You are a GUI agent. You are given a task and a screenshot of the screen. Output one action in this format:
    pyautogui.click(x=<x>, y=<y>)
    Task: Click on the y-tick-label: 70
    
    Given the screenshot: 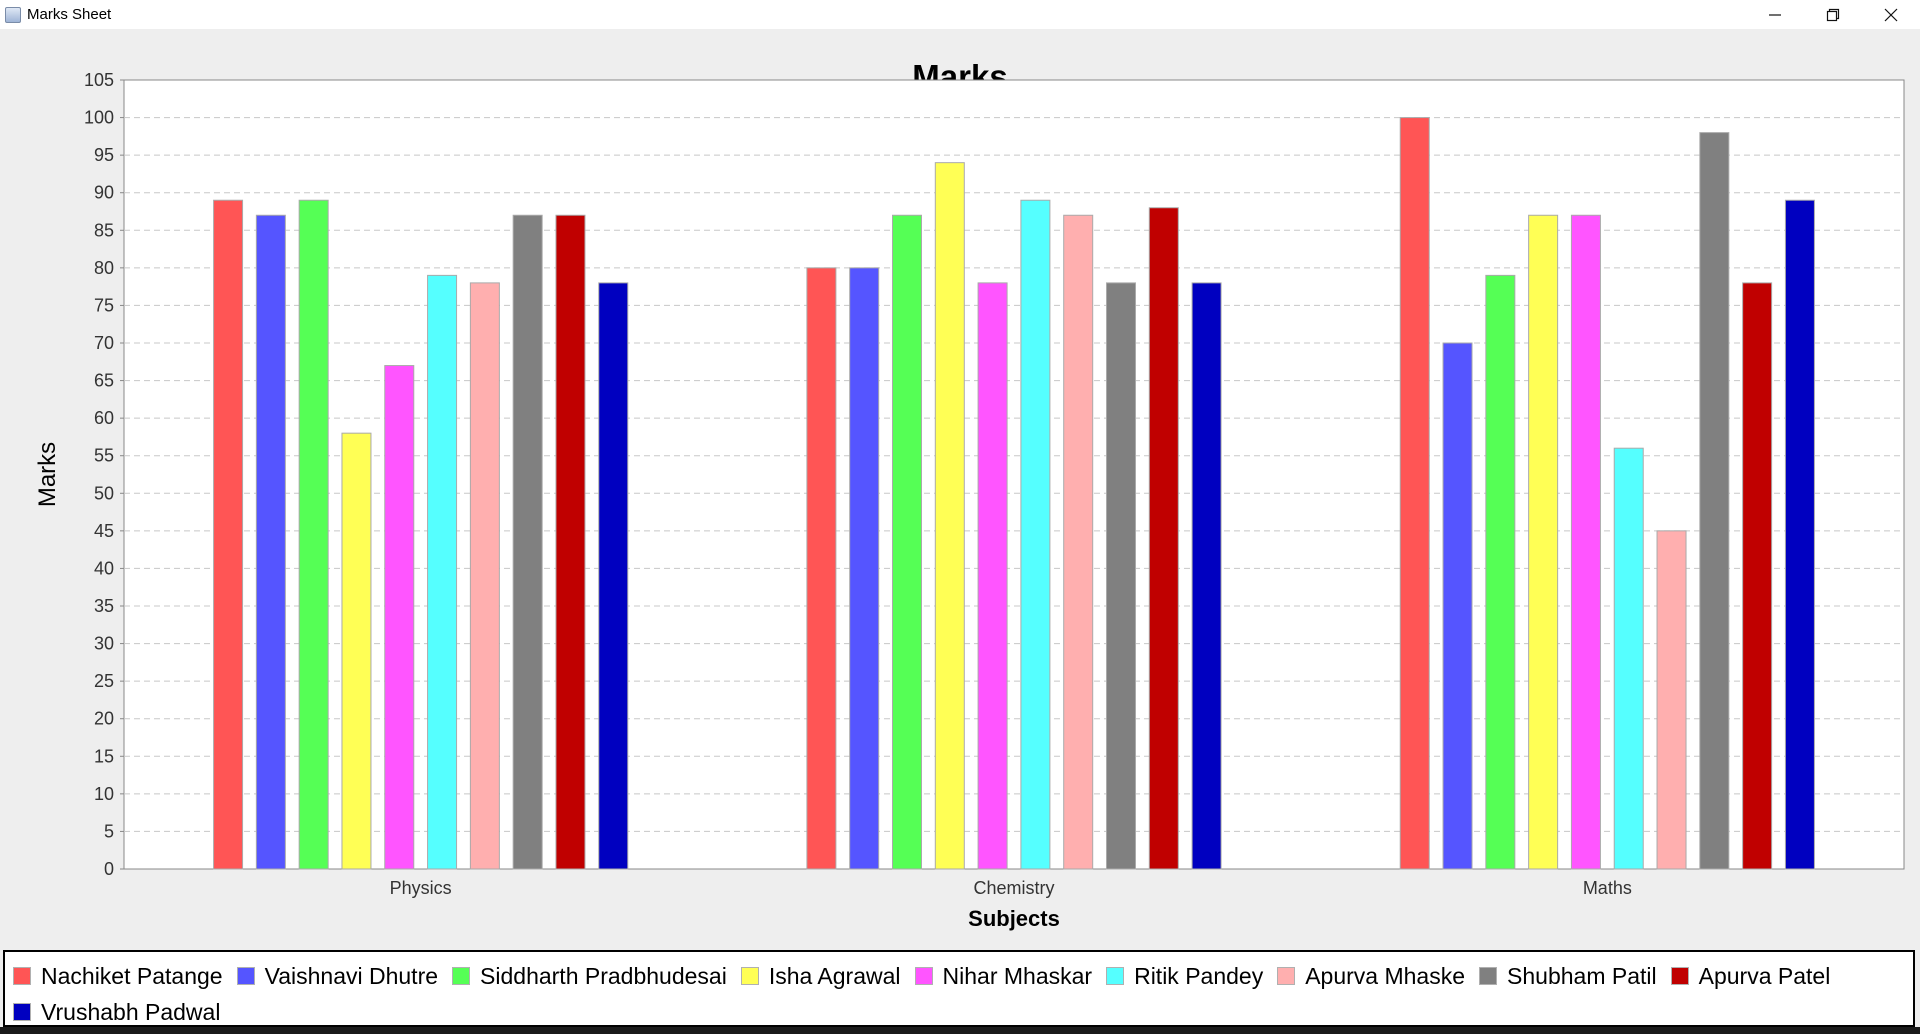 What is the action you would take?
    pyautogui.click(x=104, y=343)
    